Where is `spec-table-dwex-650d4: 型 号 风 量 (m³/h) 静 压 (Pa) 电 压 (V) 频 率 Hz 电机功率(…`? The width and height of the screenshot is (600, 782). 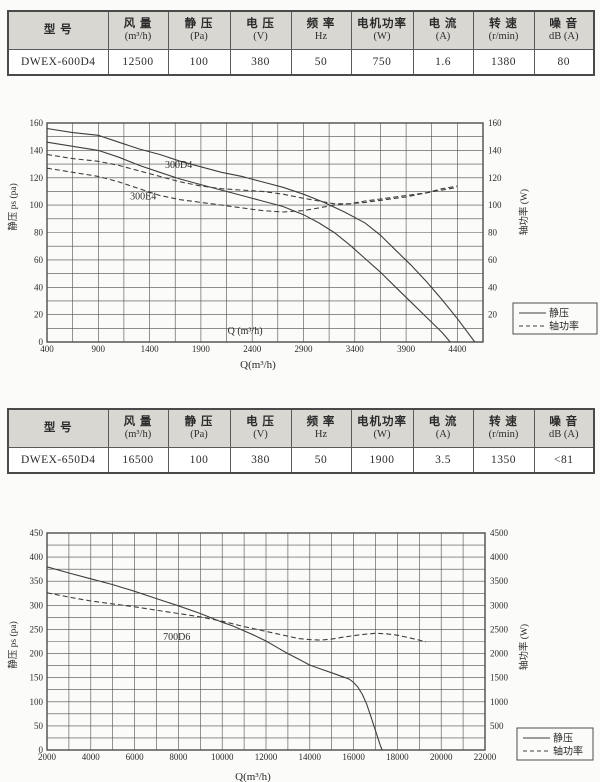 spec-table-dwex-650d4: 型 号 风 量 (m³/h) 静 压 (Pa) 电 压 (V) 频 率 Hz 电机功率(… is located at coordinates (301, 441).